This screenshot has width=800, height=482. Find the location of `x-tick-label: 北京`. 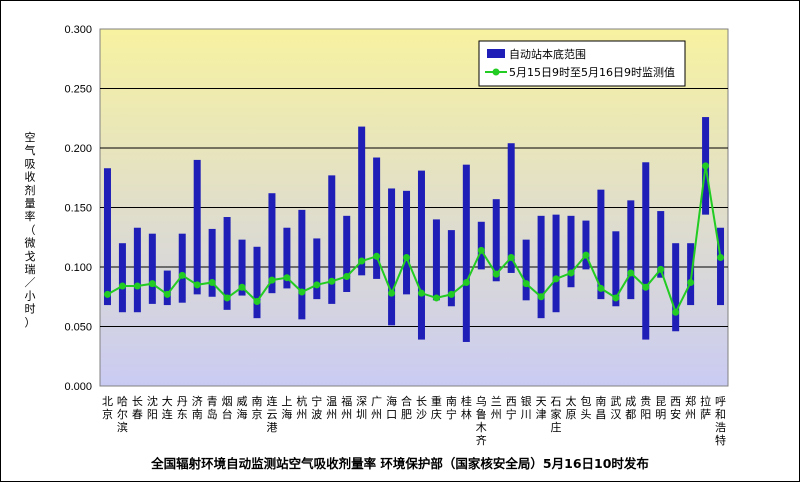

x-tick-label: 北京 is located at coordinates (107, 408).